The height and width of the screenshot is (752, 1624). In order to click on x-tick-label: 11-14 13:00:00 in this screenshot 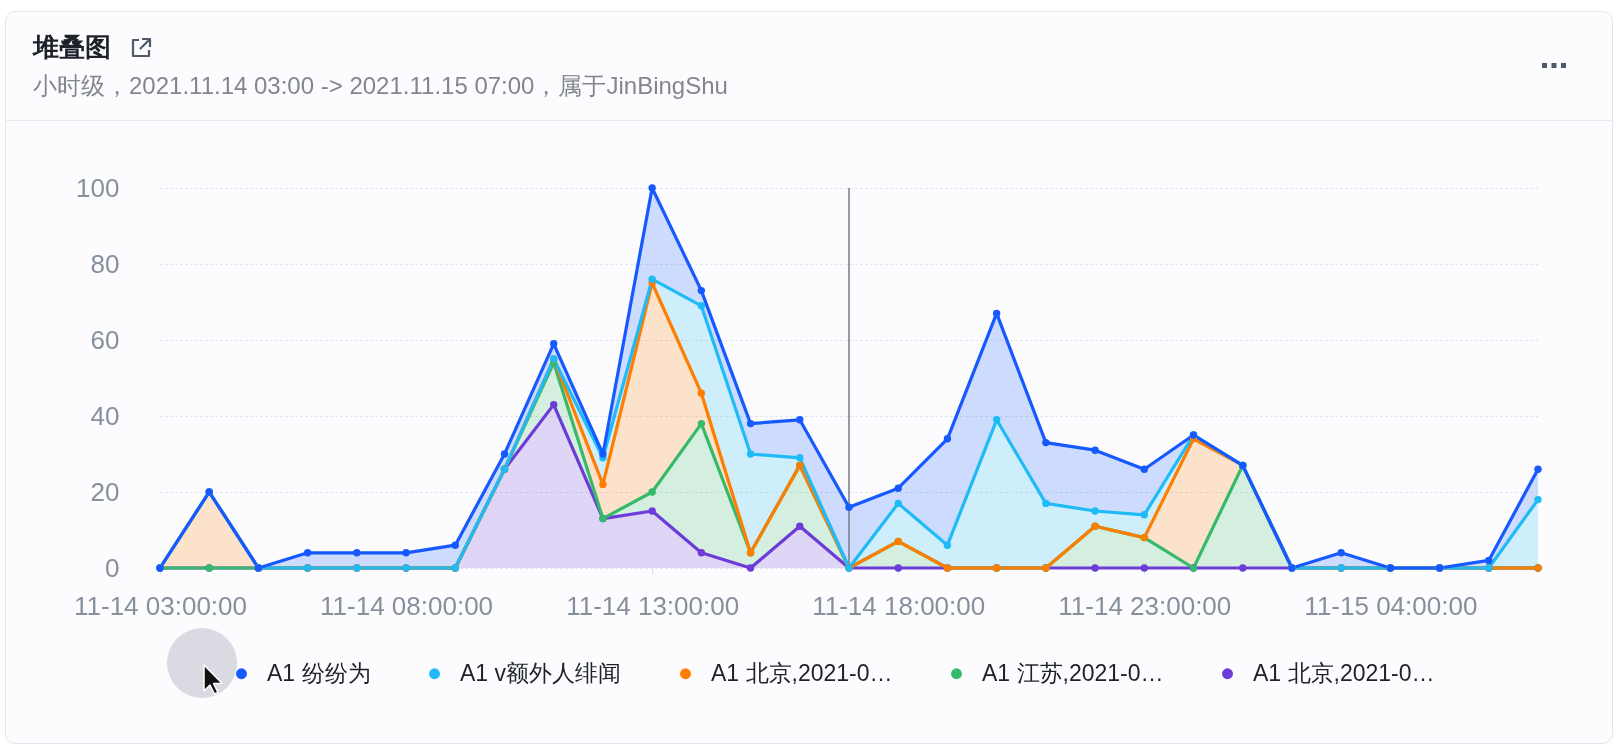, I will do `click(653, 605)`.